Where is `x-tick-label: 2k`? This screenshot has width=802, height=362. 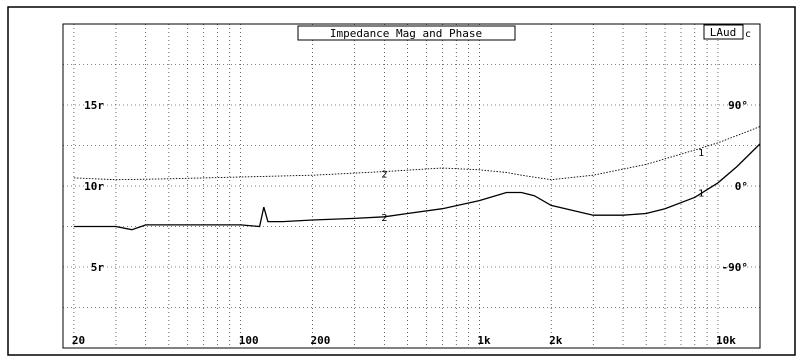 x-tick-label: 2k is located at coordinates (556, 340).